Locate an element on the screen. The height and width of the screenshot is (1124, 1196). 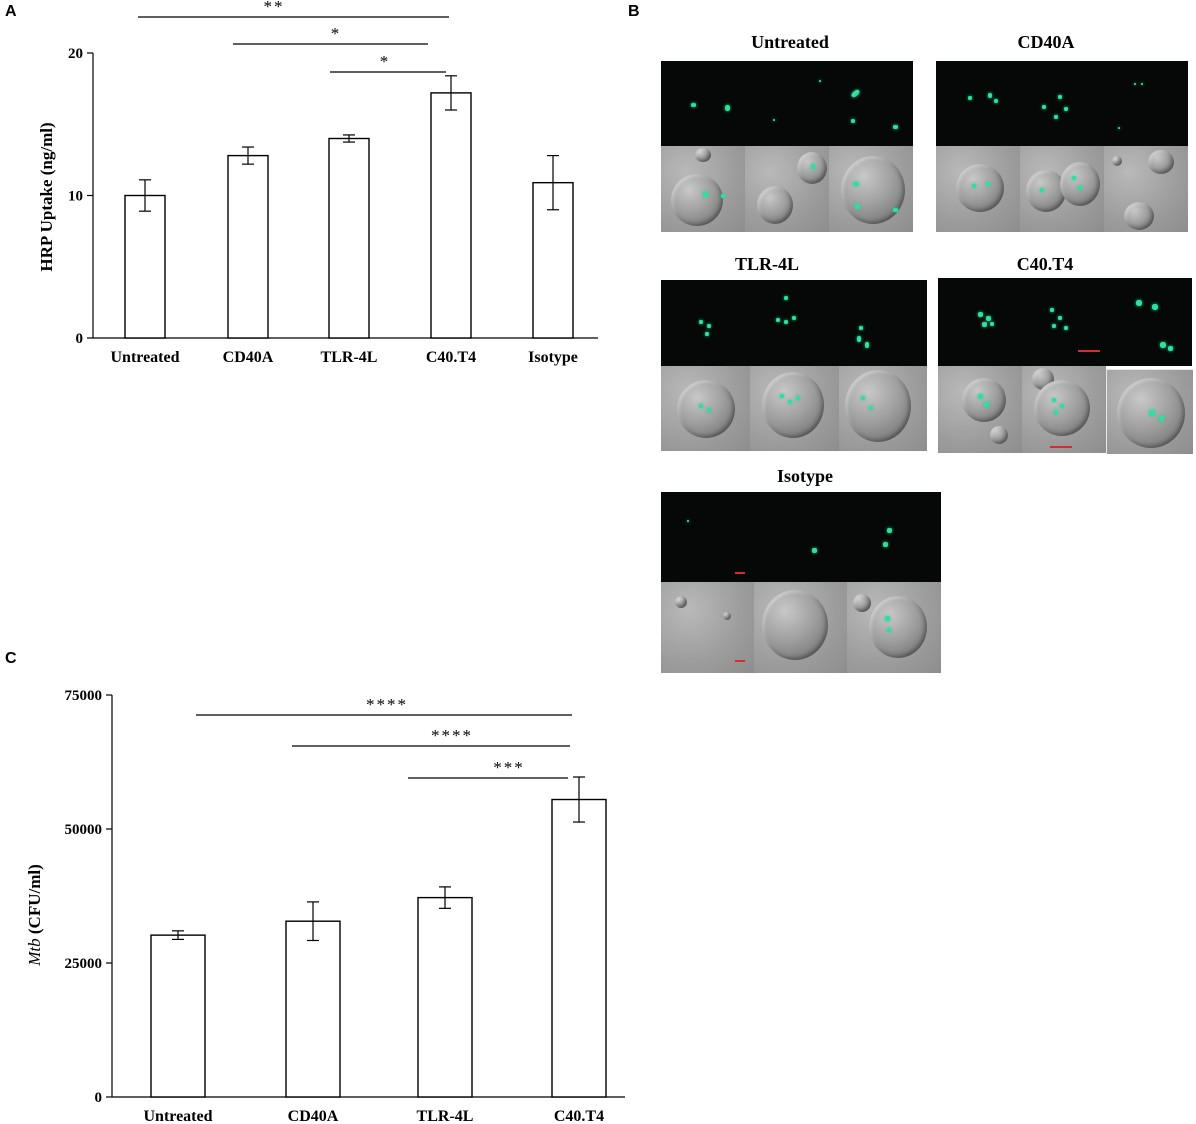
micrograph-title-tlr4l: TLR-4L is located at coordinates (766, 264).